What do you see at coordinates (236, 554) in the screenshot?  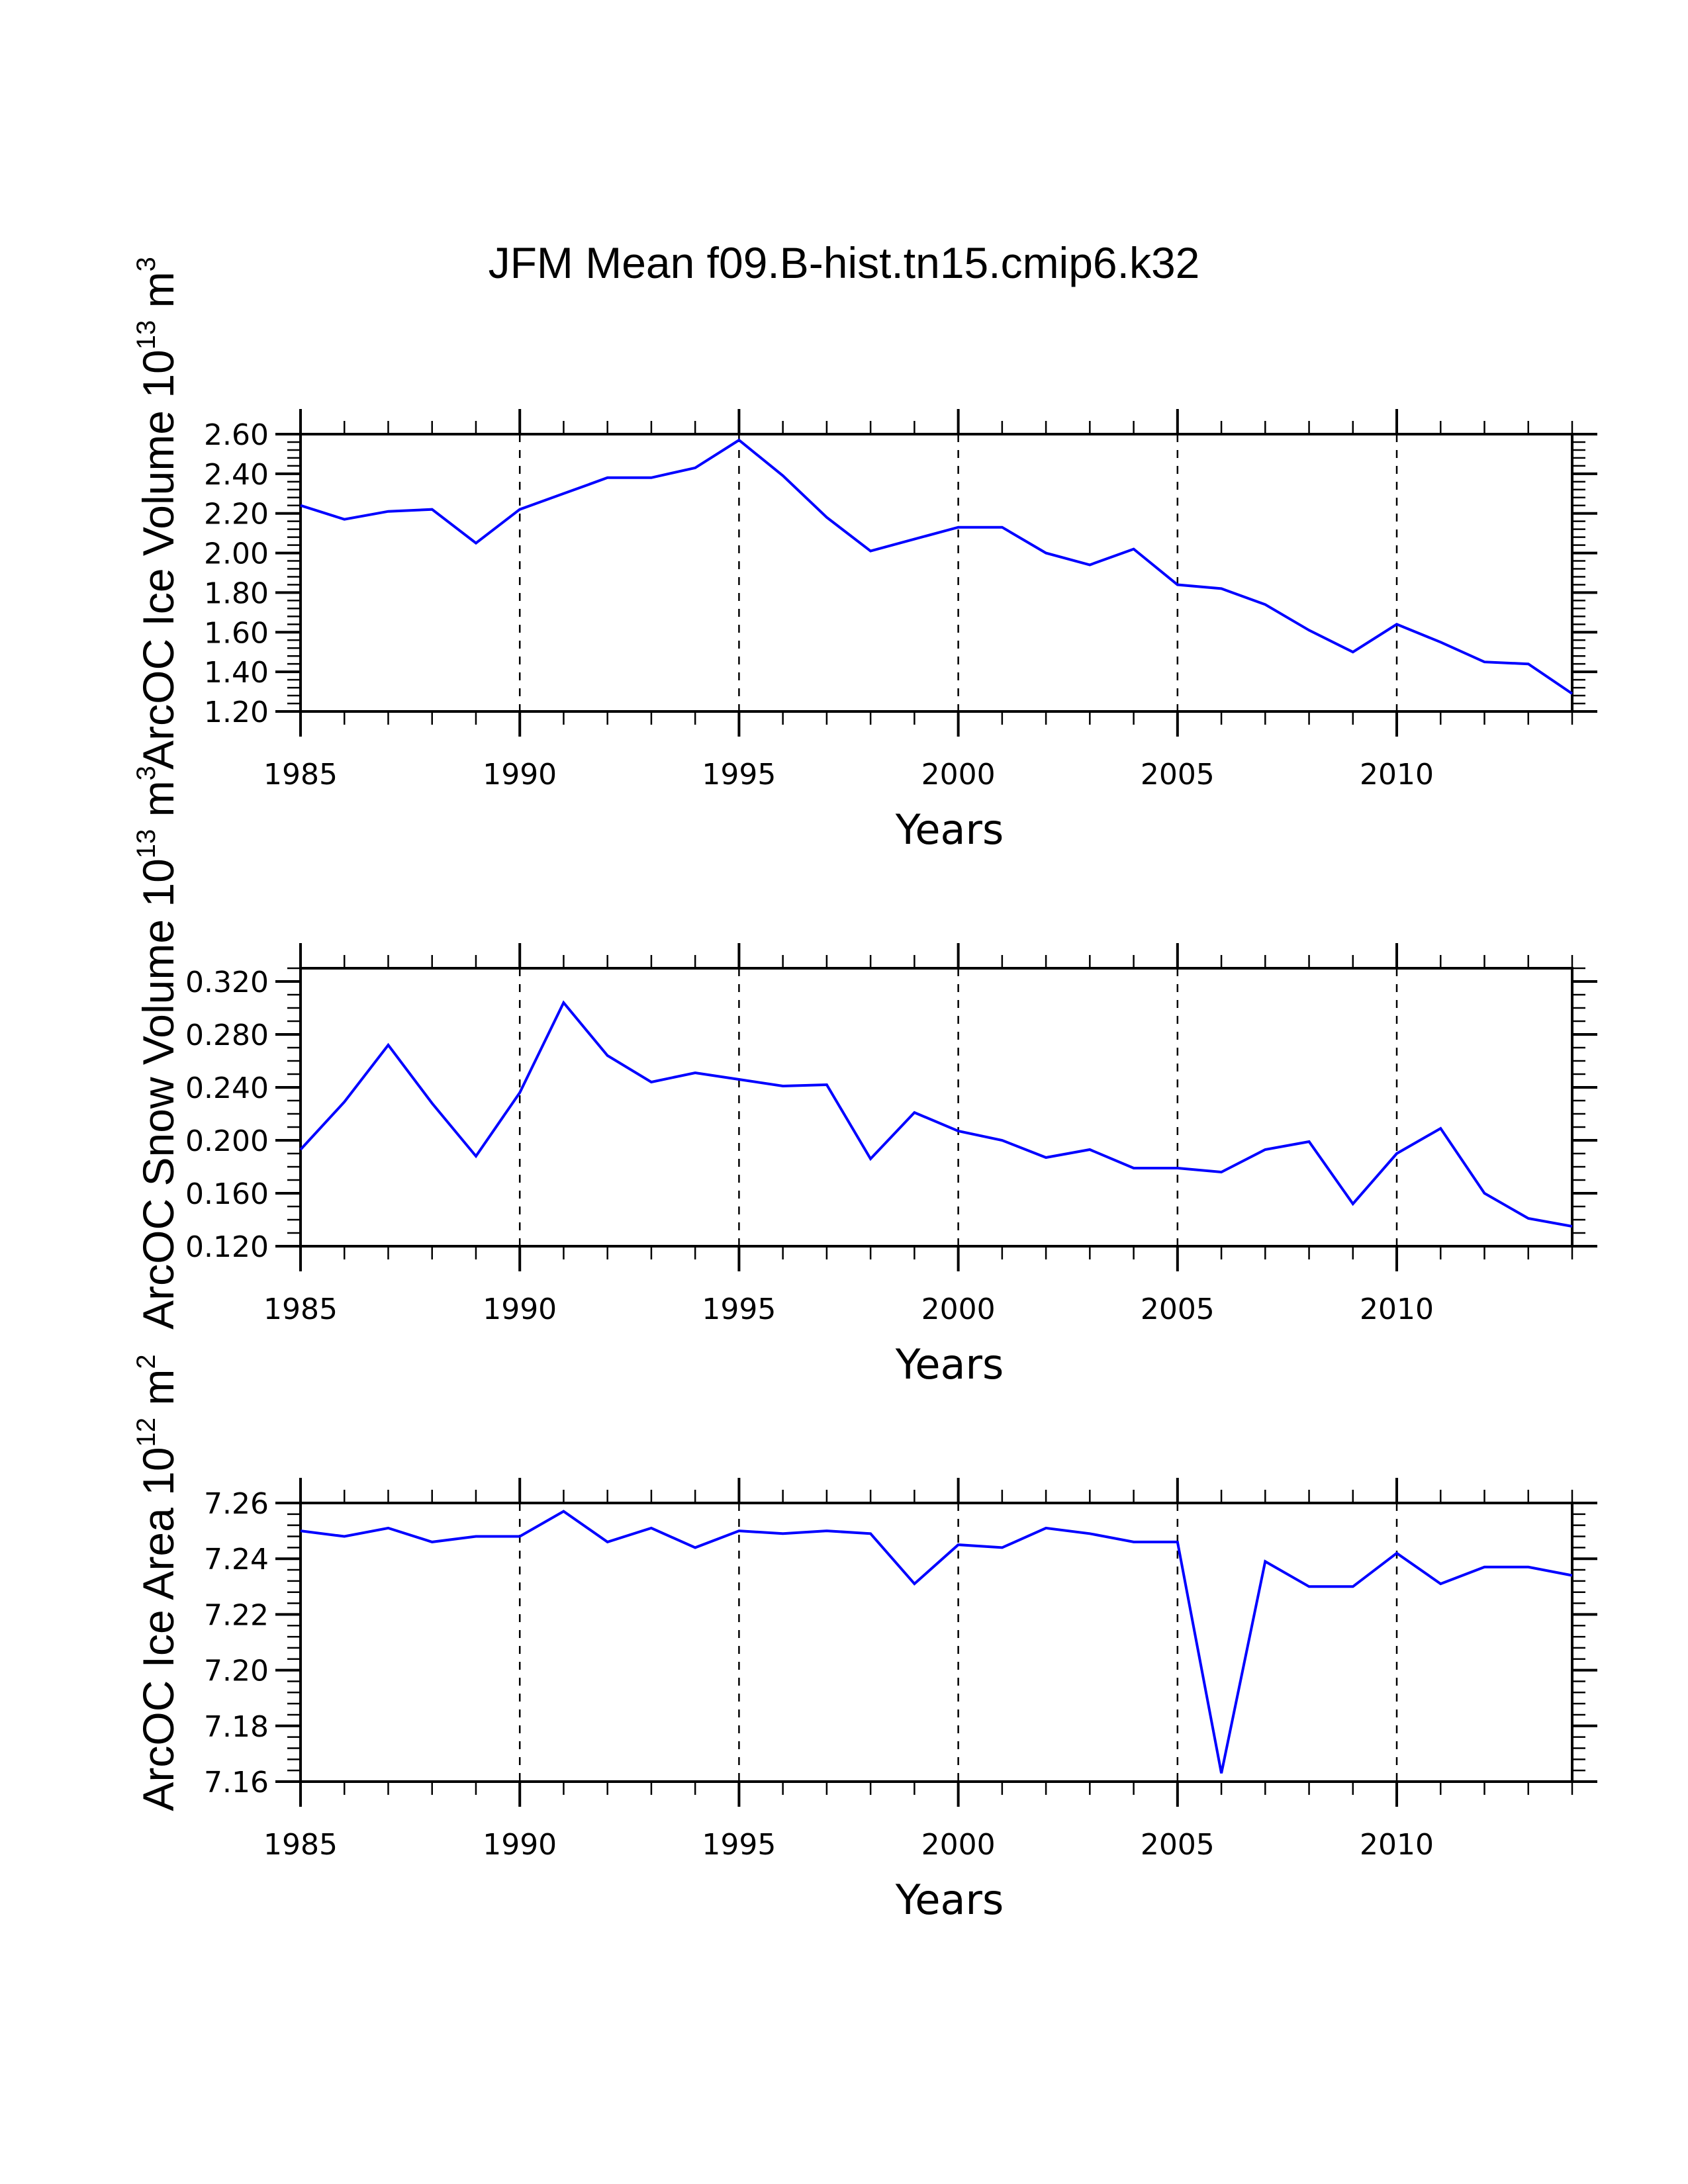 I see `y-tick-label: 2.00` at bounding box center [236, 554].